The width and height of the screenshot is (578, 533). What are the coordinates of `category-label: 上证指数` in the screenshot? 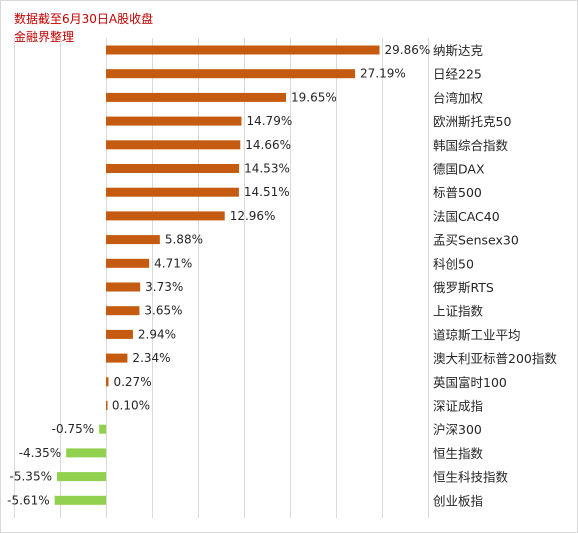 It's located at (458, 311).